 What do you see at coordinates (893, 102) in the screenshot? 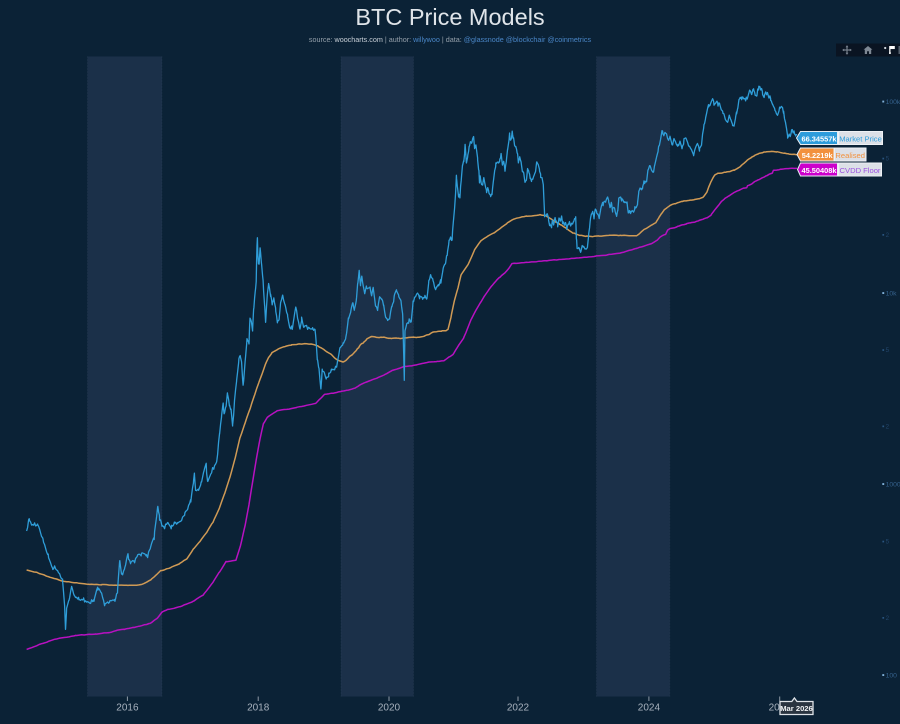
I see `svg-text: 100k` at bounding box center [893, 102].